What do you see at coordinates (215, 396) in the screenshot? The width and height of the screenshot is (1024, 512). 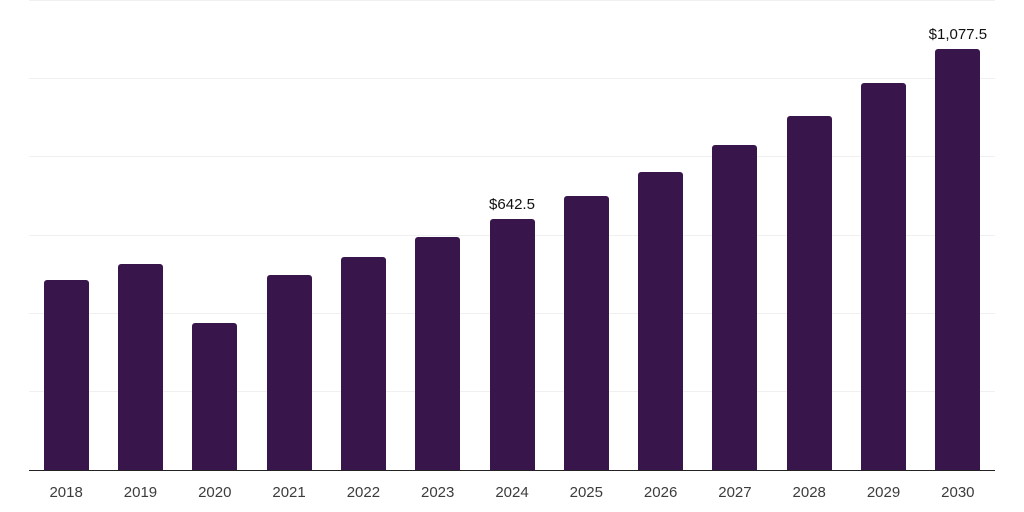 I see `bar-2020` at bounding box center [215, 396].